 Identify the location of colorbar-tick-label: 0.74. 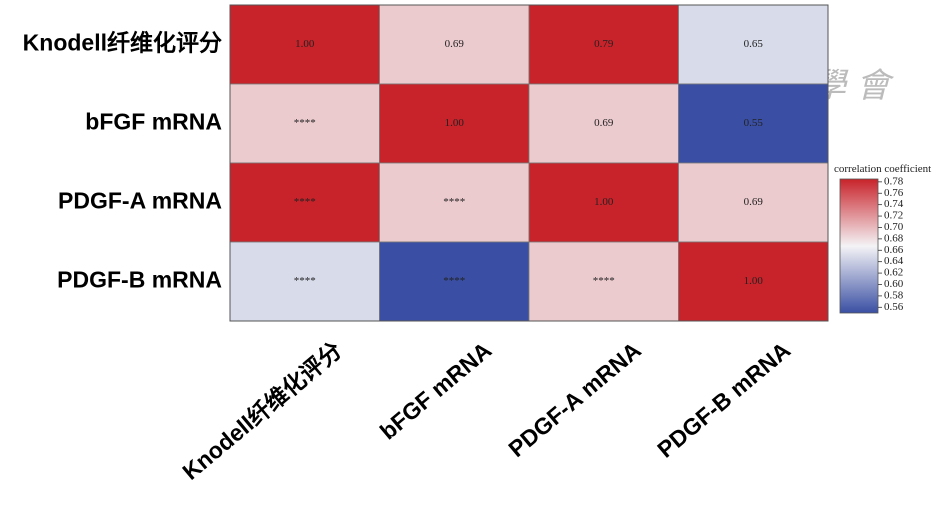
(894, 204).